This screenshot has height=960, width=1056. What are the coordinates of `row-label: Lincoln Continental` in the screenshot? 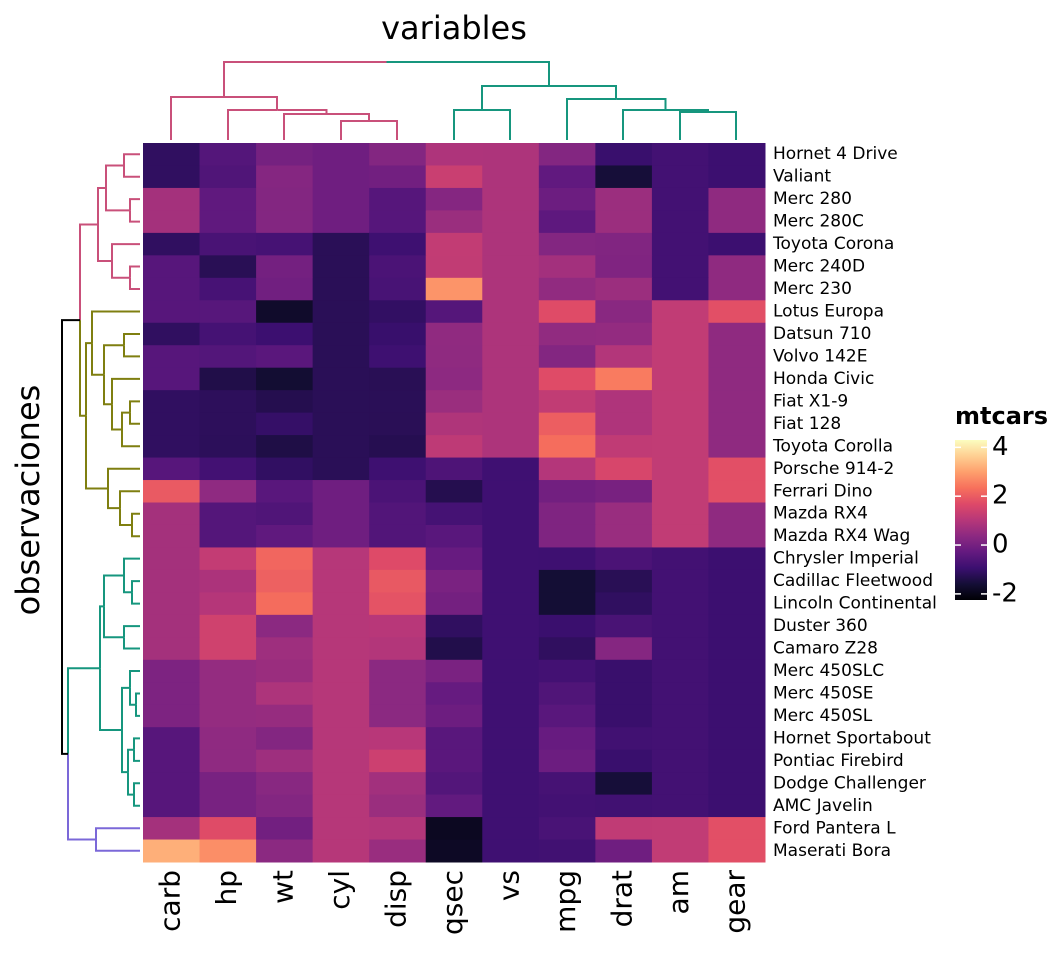 It's located at (855, 604).